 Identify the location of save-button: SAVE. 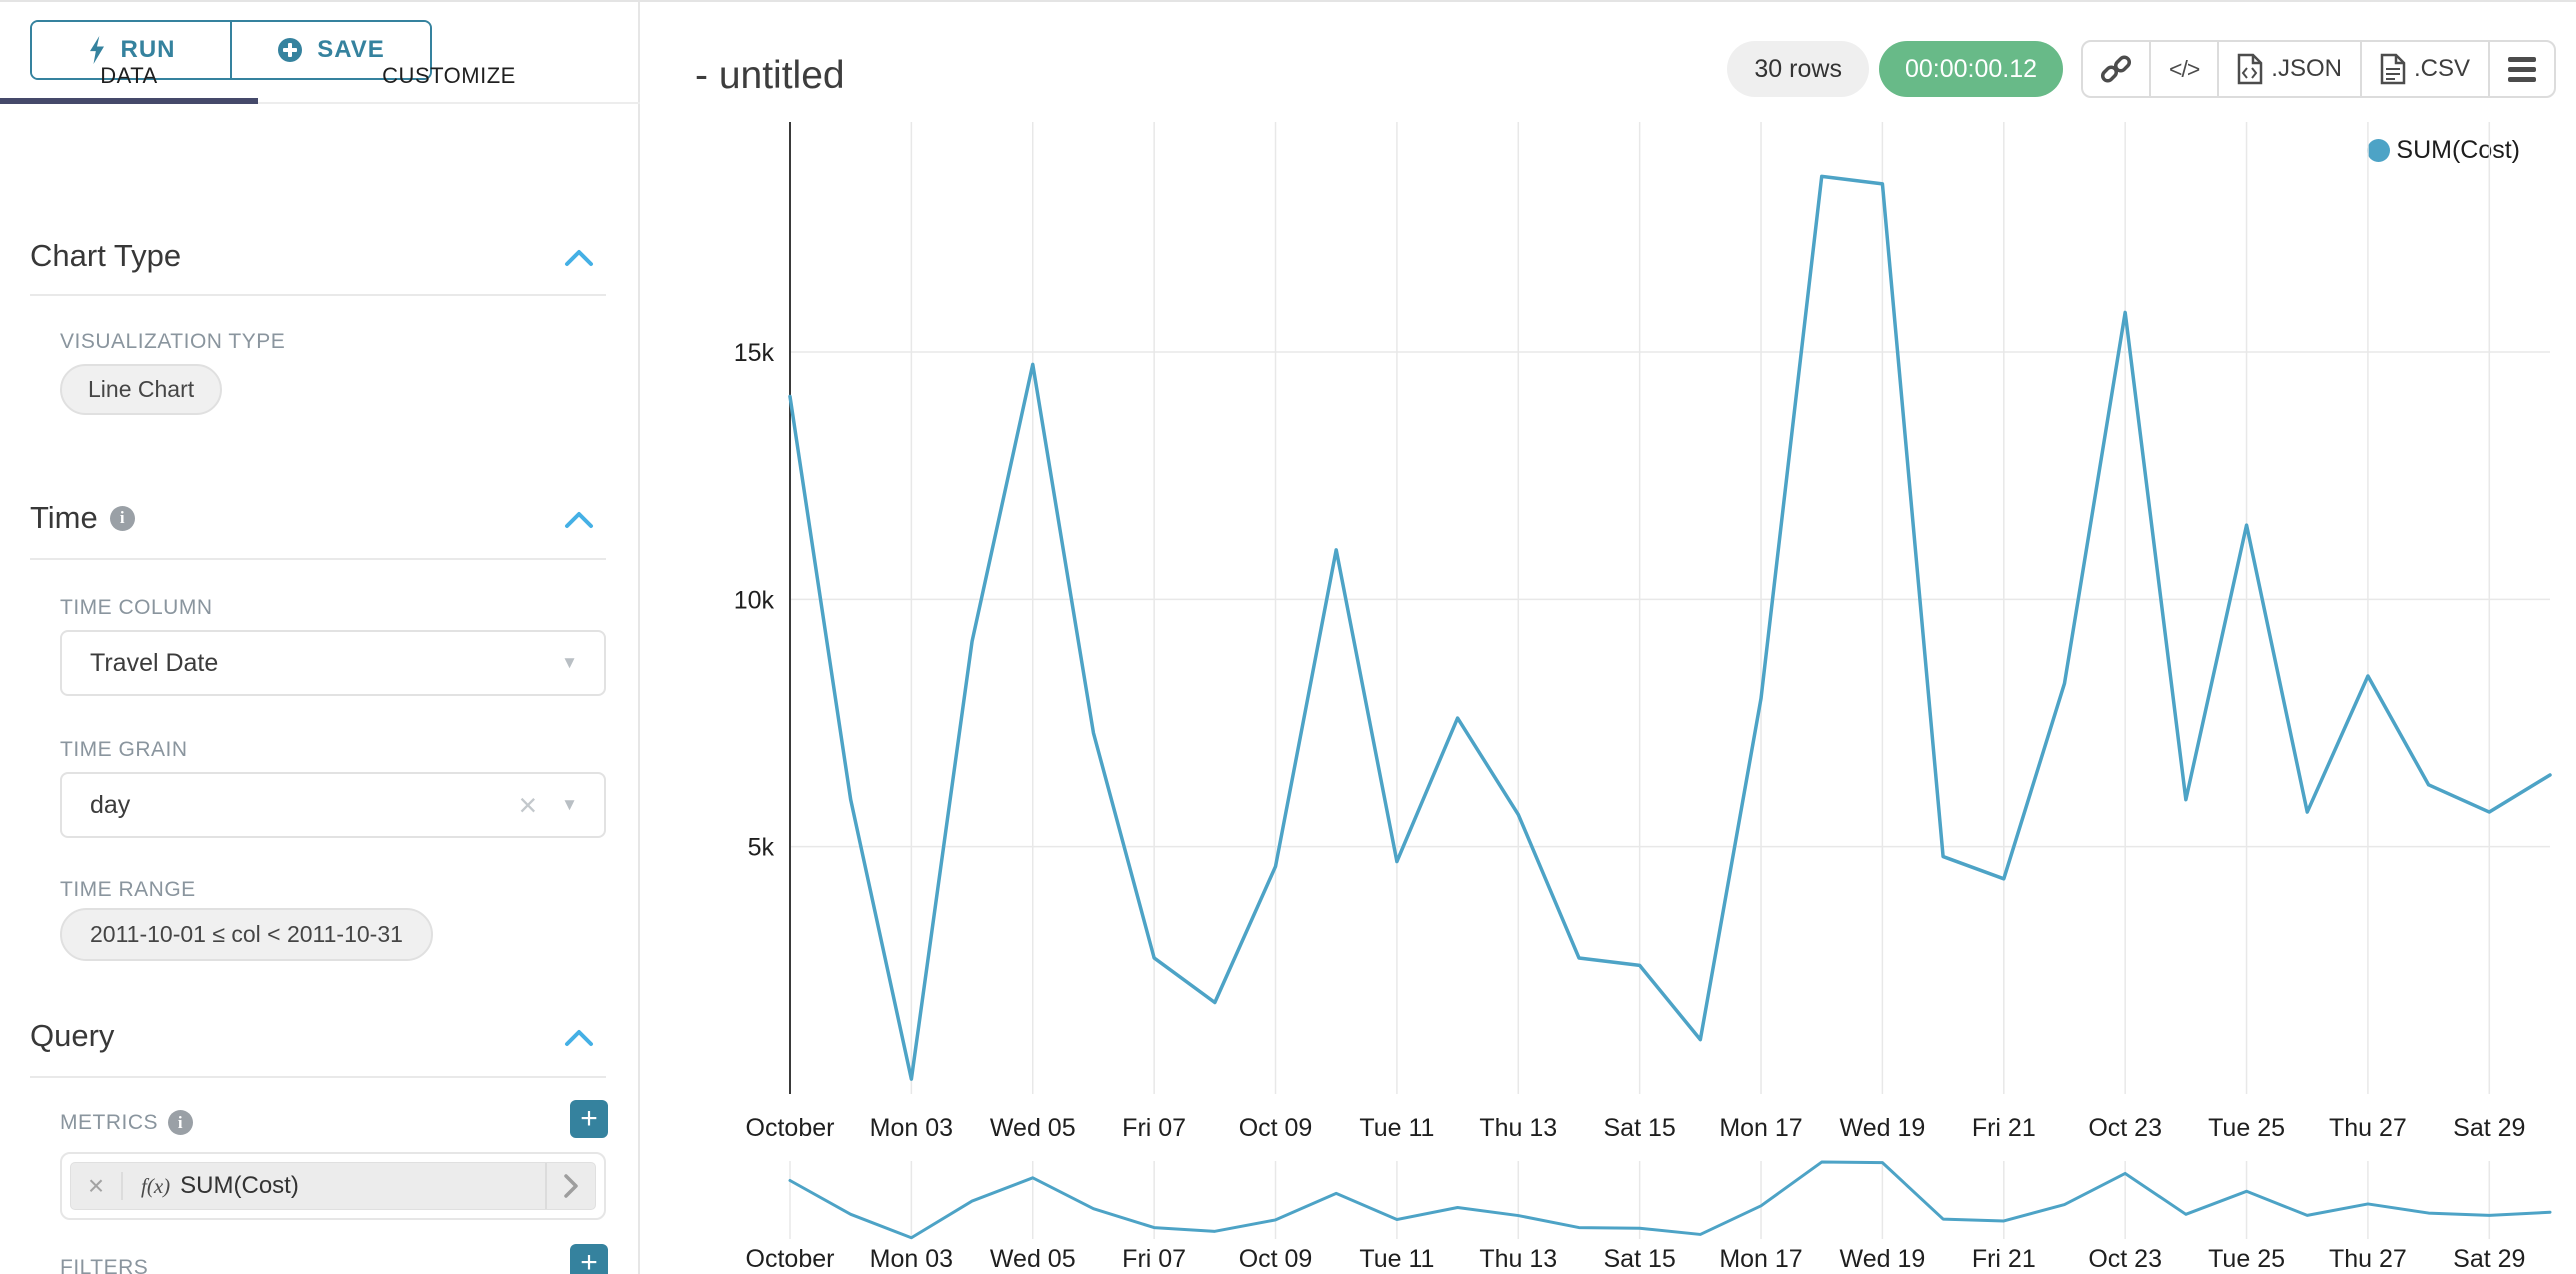
(330, 50).